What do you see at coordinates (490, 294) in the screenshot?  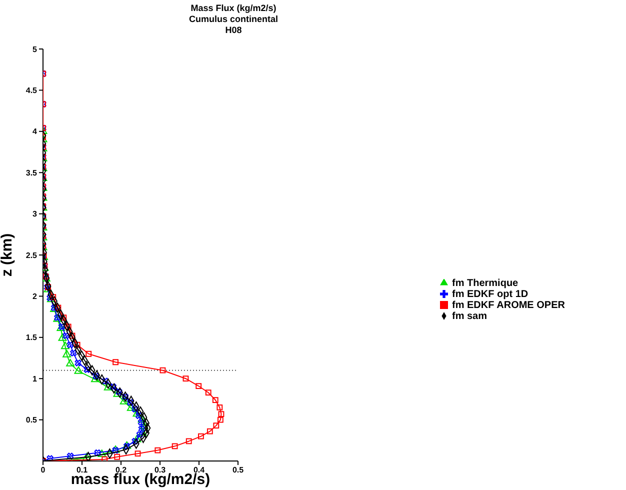 I see `legend-label: fm EDKF opt 1D` at bounding box center [490, 294].